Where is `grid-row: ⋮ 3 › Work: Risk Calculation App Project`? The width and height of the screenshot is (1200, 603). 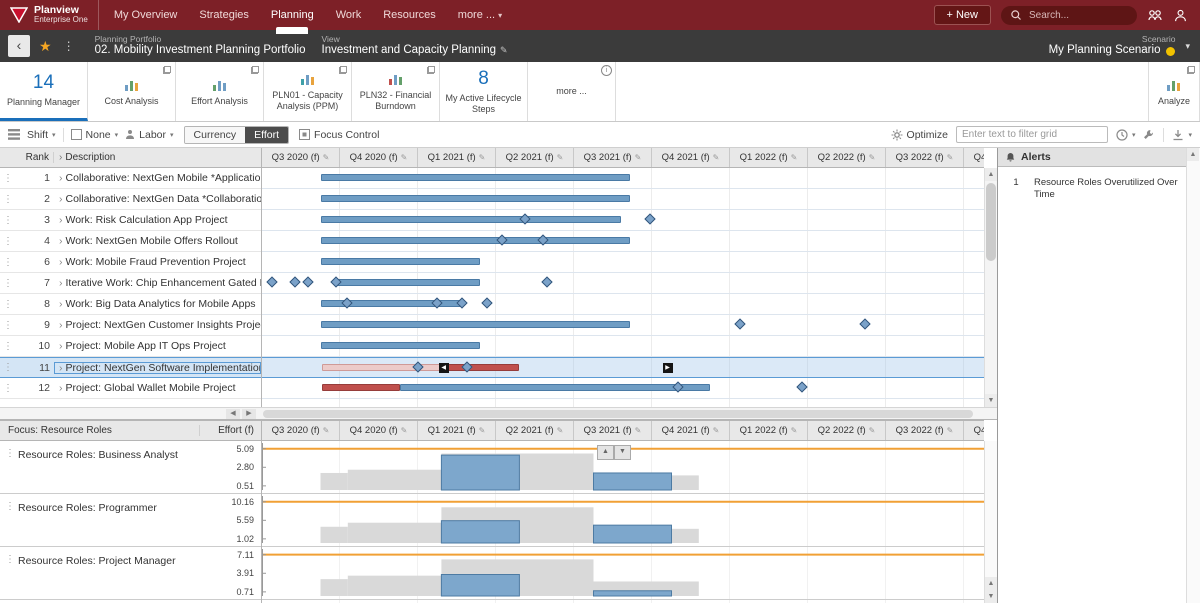
grid-row: ⋮ 3 › Work: Risk Calculation App Project is located at coordinates (130, 220).